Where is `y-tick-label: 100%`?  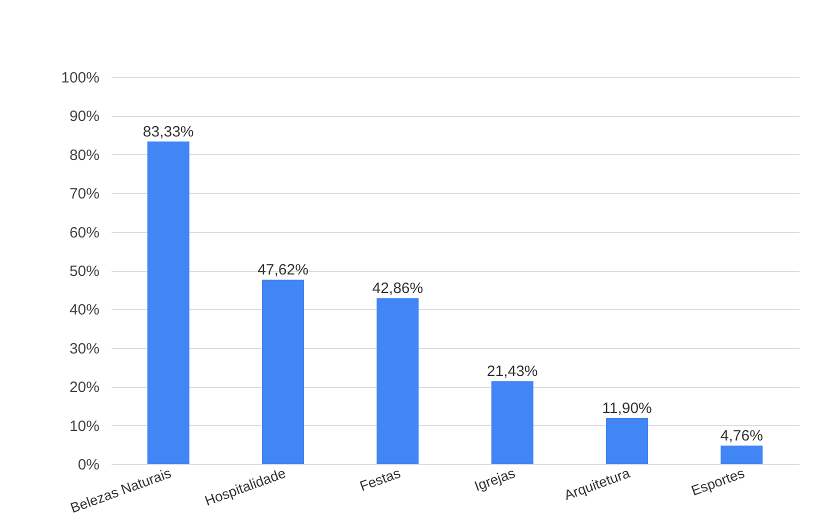 y-tick-label: 100% is located at coordinates (80, 78).